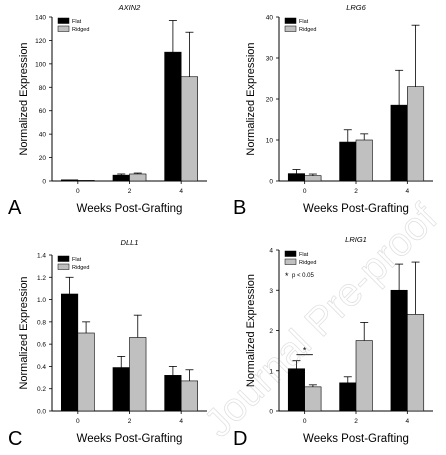 This screenshot has width=446, height=455. Describe the element at coordinates (271, 251) in the screenshot. I see `y-tick-label: 4` at that location.